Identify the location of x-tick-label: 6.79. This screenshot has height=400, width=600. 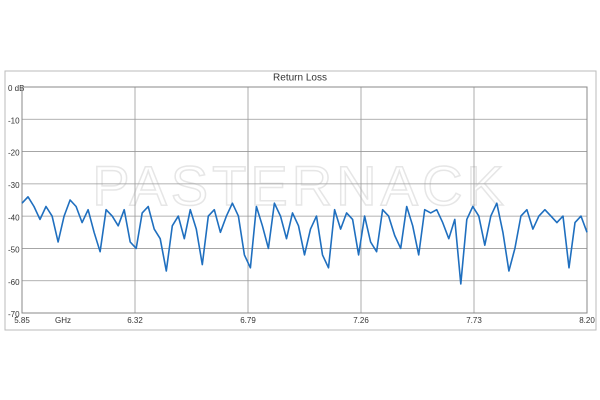
(248, 320).